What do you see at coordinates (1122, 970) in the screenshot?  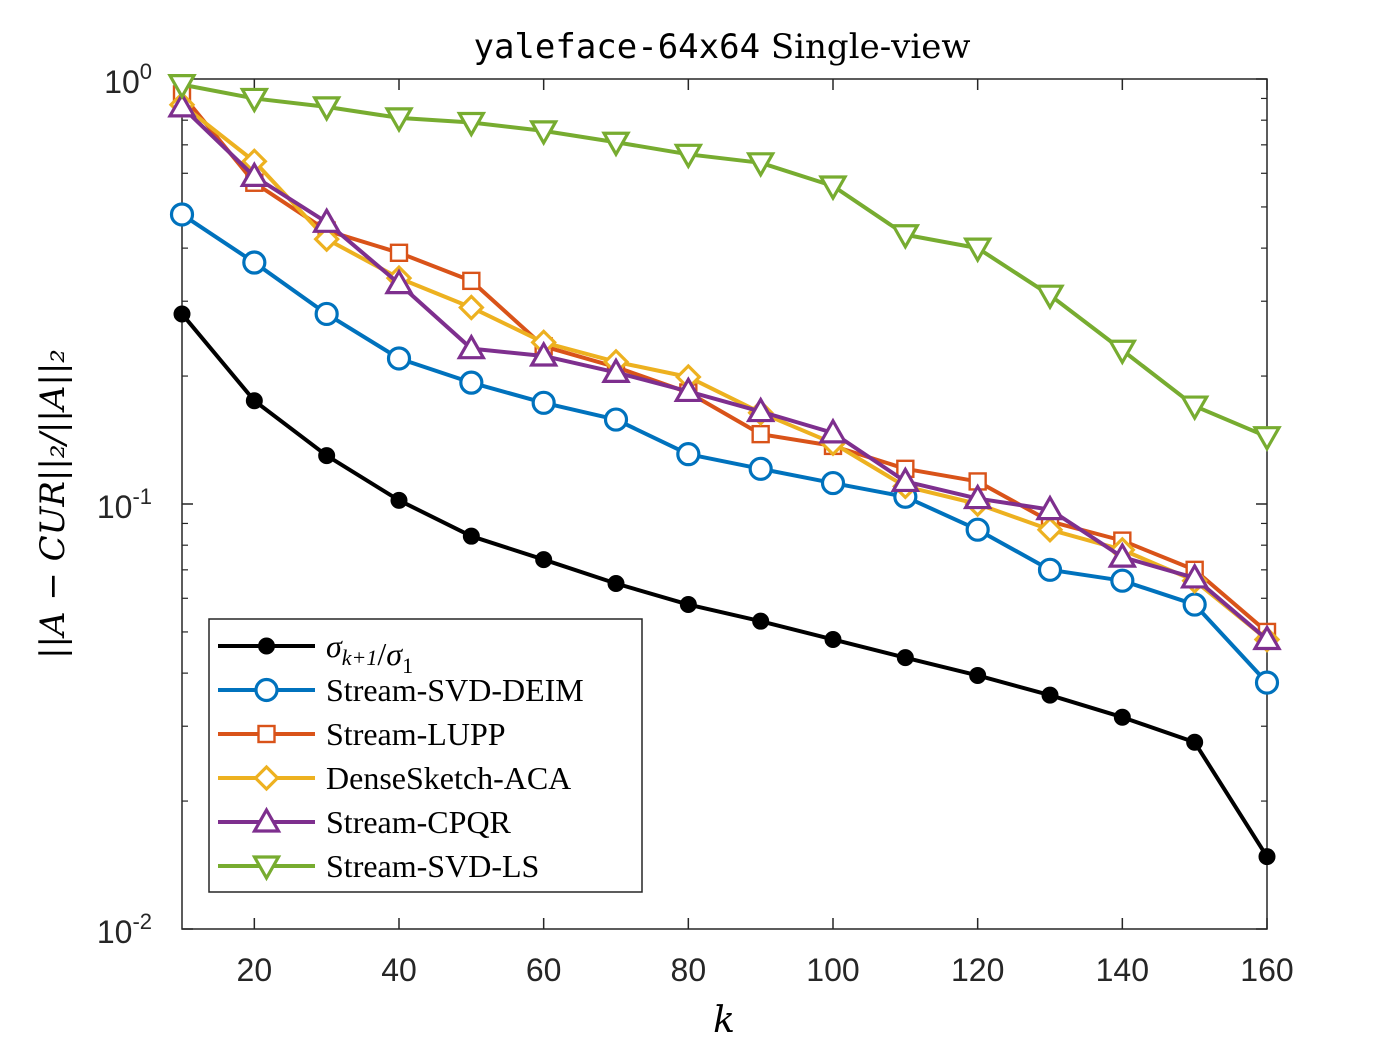 I see `x-tick-label: 140` at bounding box center [1122, 970].